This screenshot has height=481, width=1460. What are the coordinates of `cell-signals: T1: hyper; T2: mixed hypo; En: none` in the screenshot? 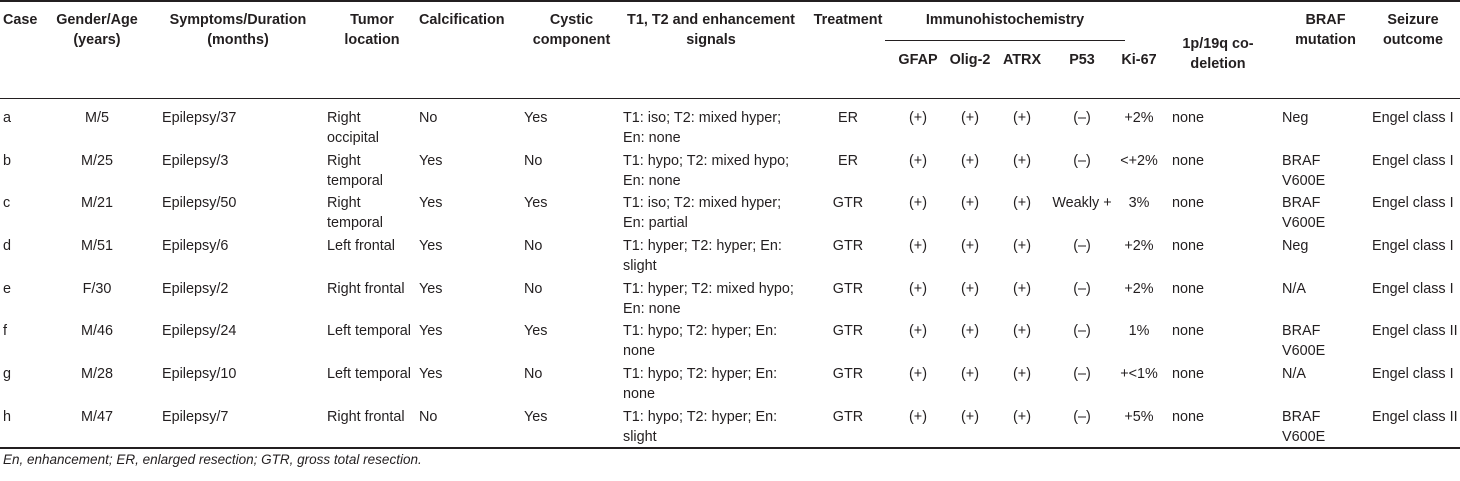 It's located at (708, 299).